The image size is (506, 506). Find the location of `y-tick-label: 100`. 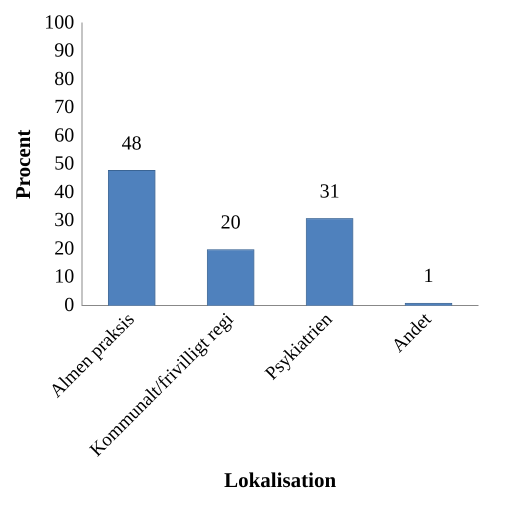

y-tick-label: 100 is located at coordinates (59, 22).